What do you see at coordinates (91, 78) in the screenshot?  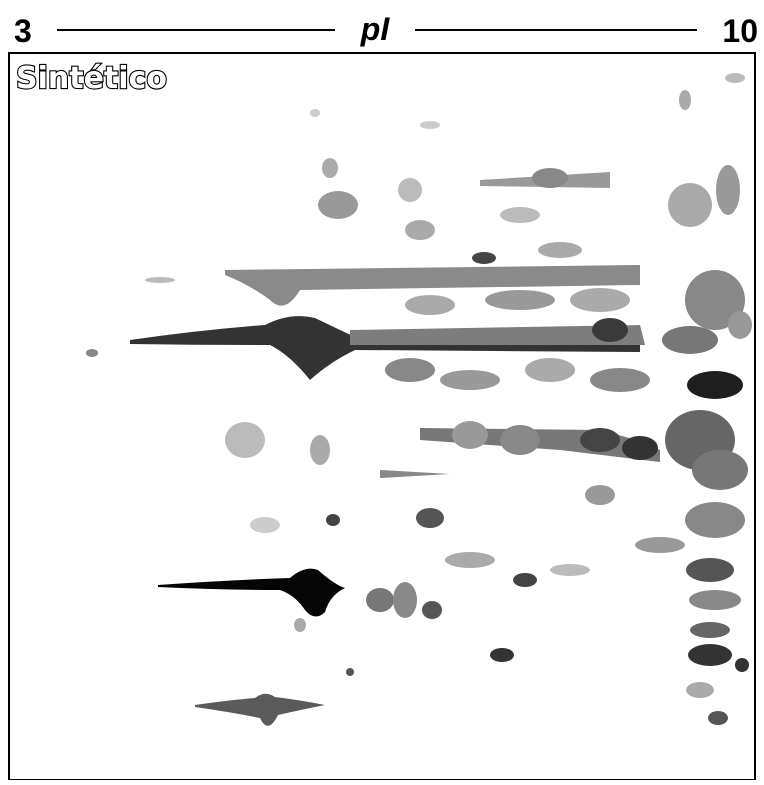 I see `panel-label: Sintético` at bounding box center [91, 78].